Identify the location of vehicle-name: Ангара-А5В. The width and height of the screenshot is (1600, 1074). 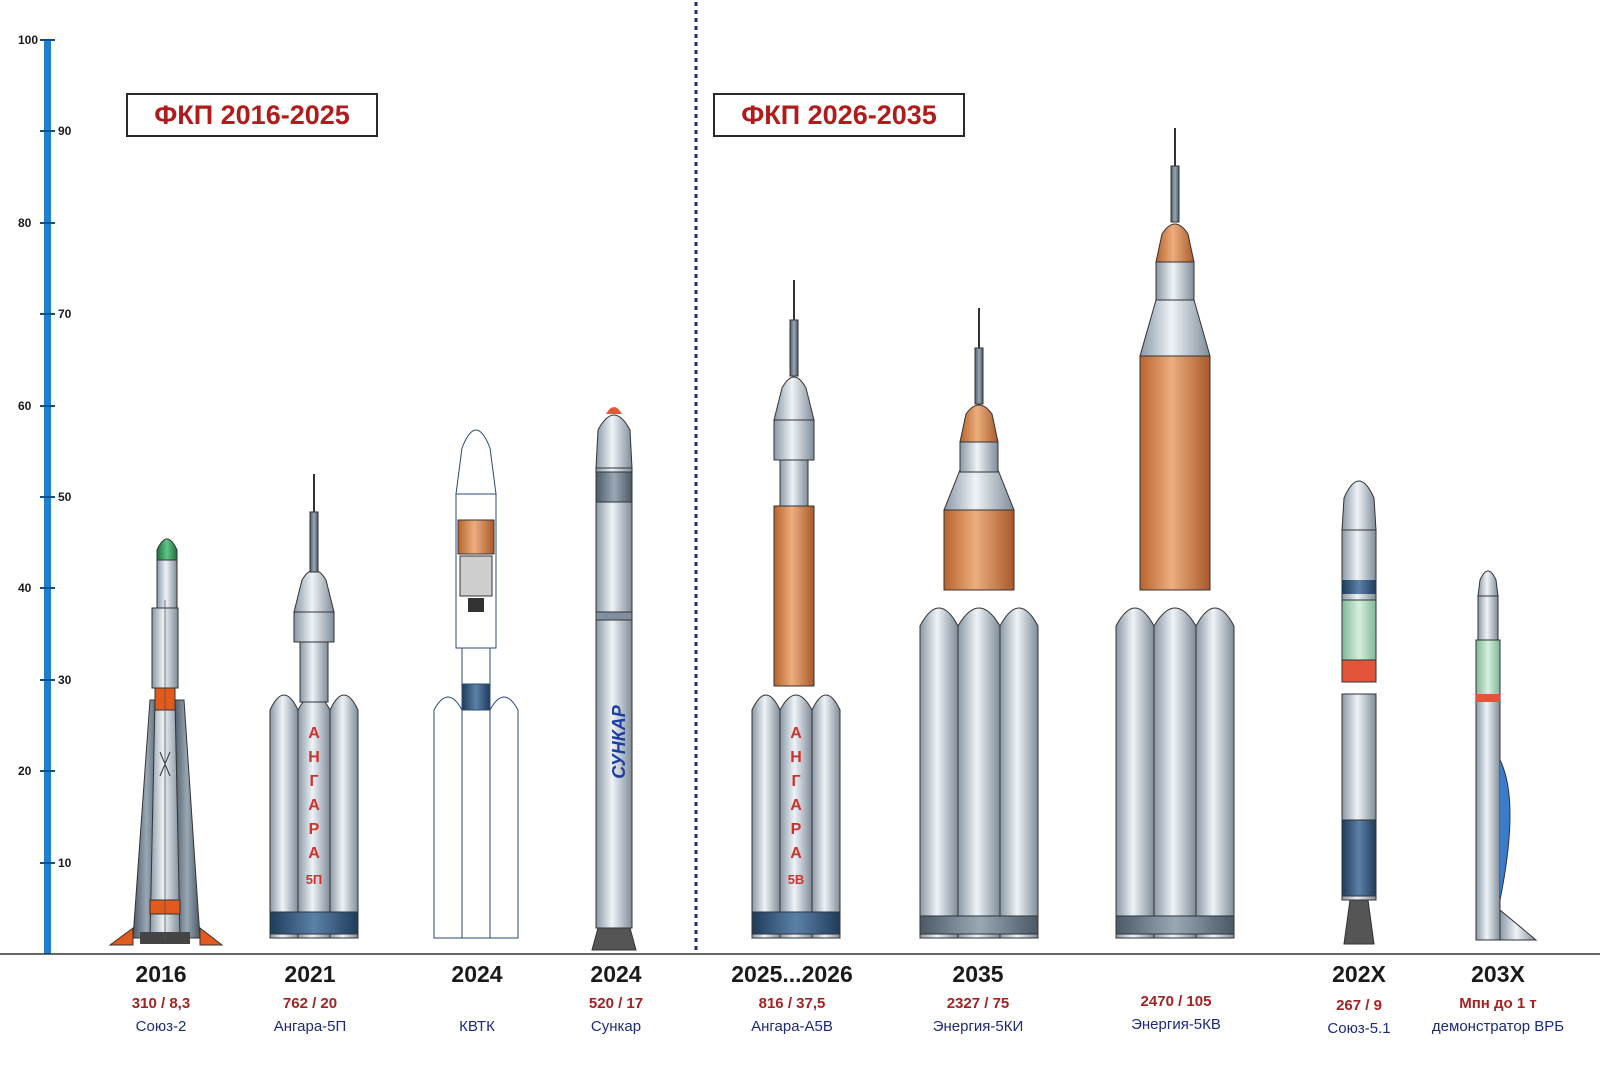
(792, 1026).